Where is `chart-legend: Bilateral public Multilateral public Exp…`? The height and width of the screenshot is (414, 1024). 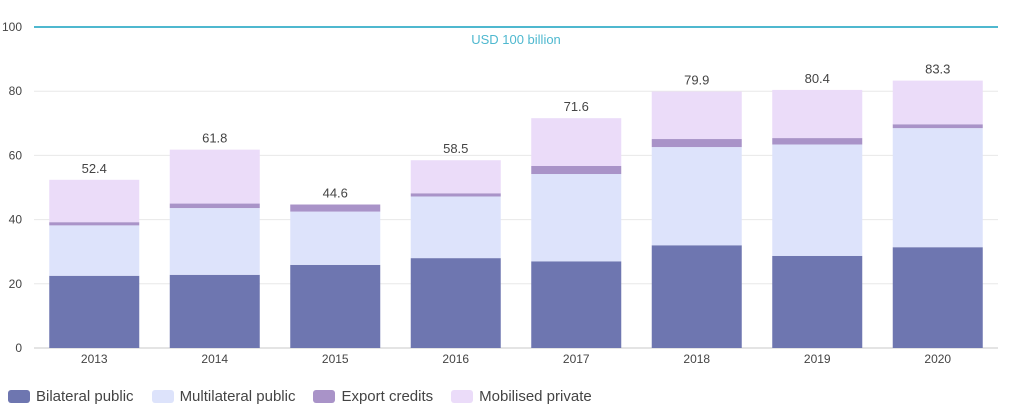 chart-legend: Bilateral public Multilateral public Exp… is located at coordinates (300, 396).